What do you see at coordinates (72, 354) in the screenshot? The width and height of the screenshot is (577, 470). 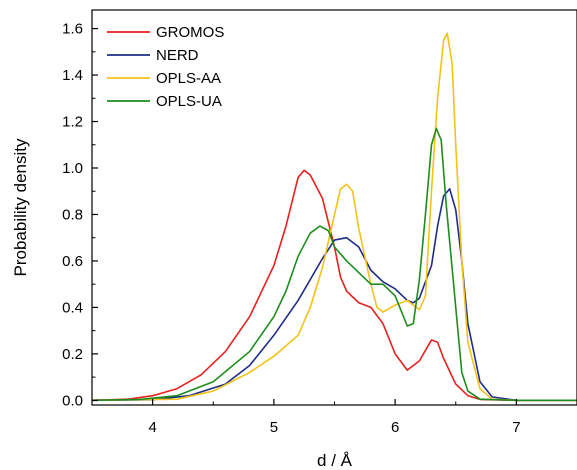 I see `y-tick-label: 0.2` at bounding box center [72, 354].